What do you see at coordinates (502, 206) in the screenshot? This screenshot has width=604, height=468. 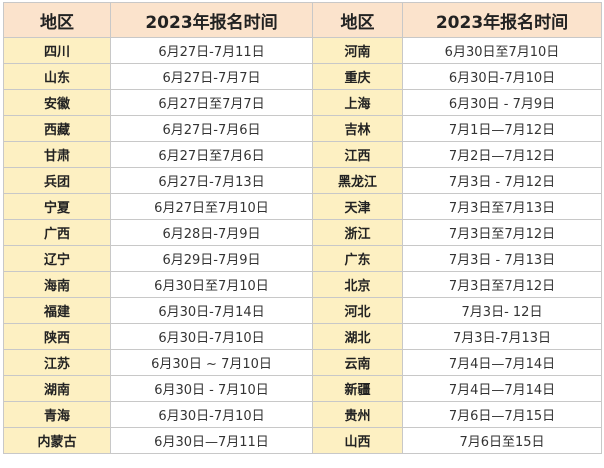 I see `date-cell-right: 7月3日至7月13日` at bounding box center [502, 206].